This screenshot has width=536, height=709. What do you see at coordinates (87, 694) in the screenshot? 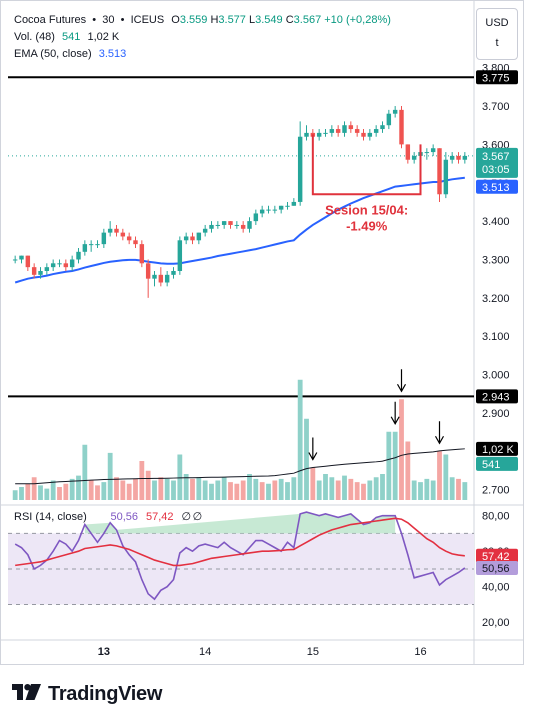
I see `tradingview-logo: TradingView` at bounding box center [87, 694].